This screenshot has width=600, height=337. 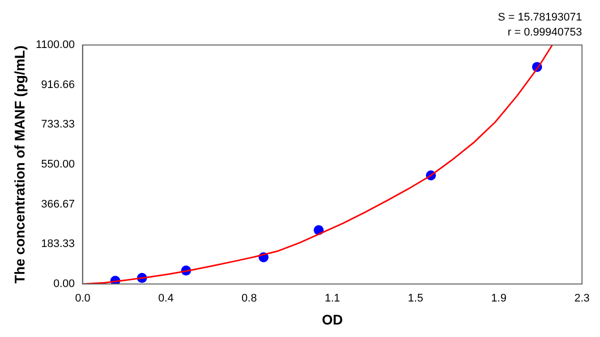 What do you see at coordinates (58, 244) in the screenshot?
I see `y-tick-label: 183.33` at bounding box center [58, 244].